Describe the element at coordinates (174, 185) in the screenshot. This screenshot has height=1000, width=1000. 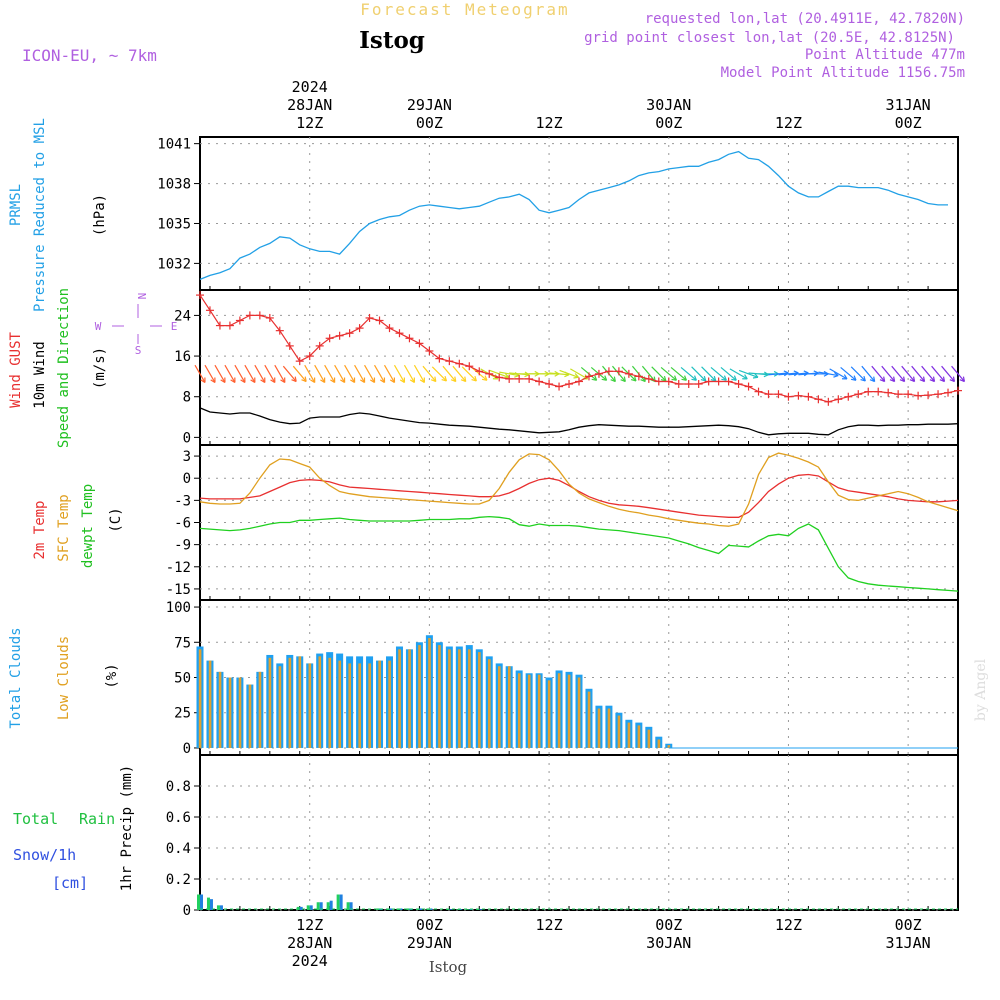
I see `ytick-label: 1038` at that location.